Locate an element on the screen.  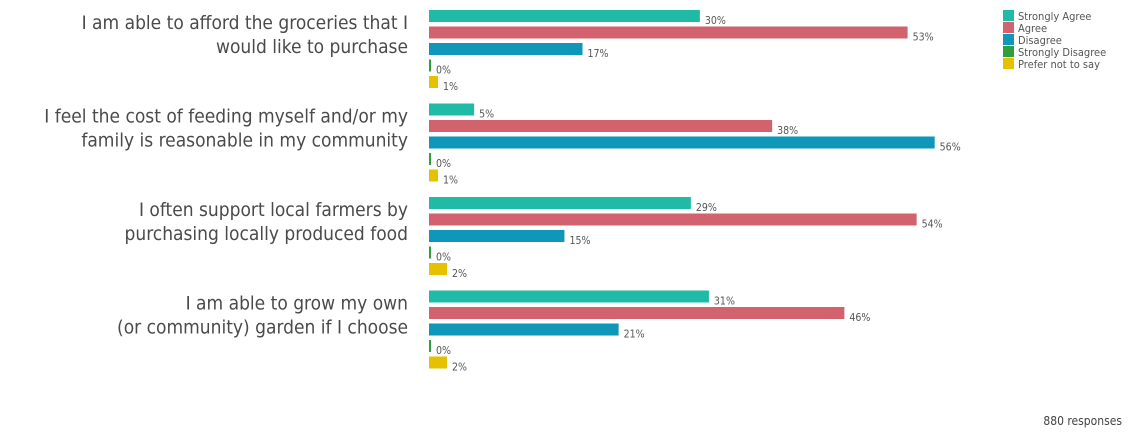
data-label: 54% is located at coordinates (932, 225).